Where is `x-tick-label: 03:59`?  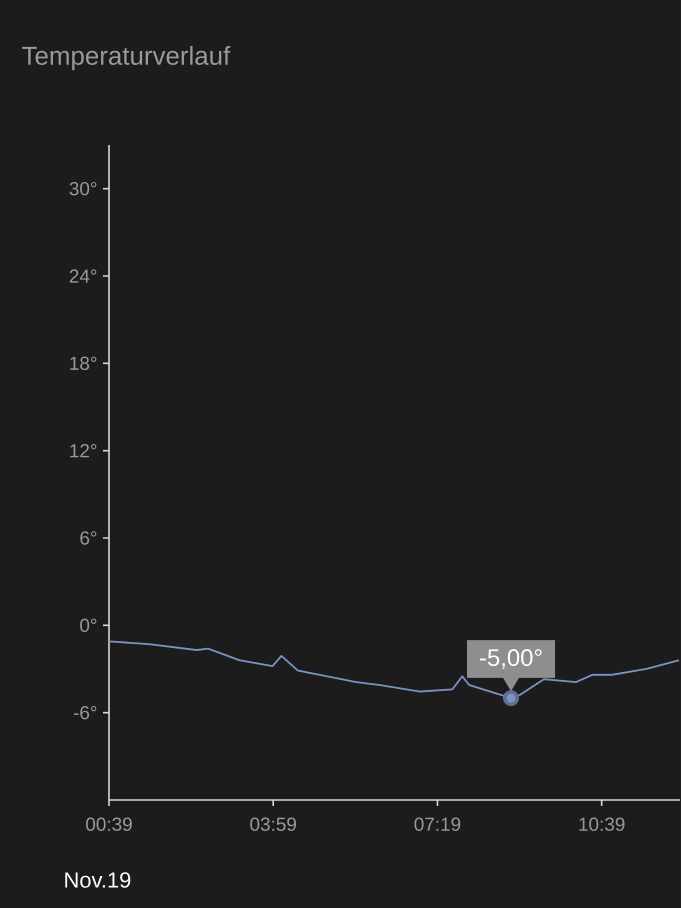
x-tick-label: 03:59 is located at coordinates (273, 824).